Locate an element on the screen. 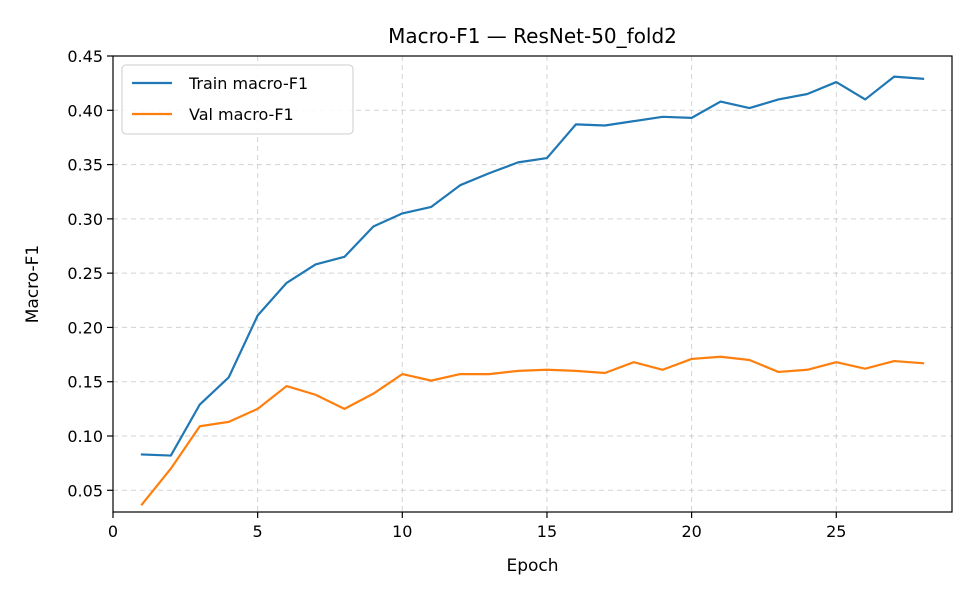  y-axis-title: Macro-F1 is located at coordinates (33, 284).